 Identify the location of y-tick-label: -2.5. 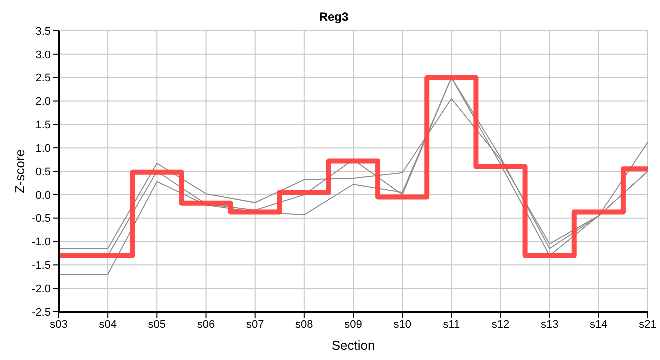
(41, 312).